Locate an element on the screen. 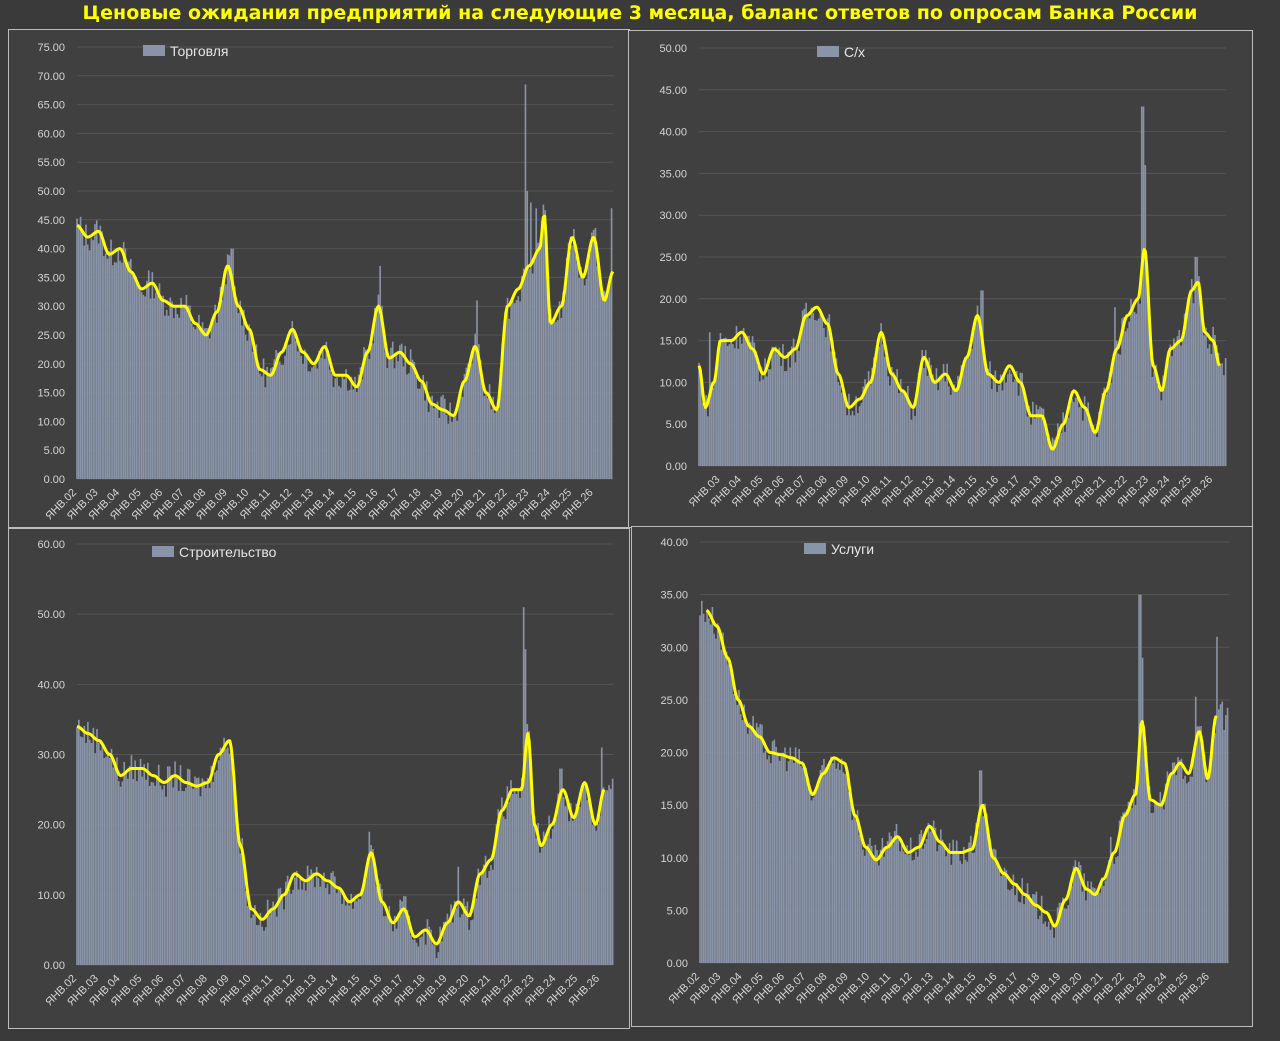  y-tick-label: 25.00 is located at coordinates (51, 336).